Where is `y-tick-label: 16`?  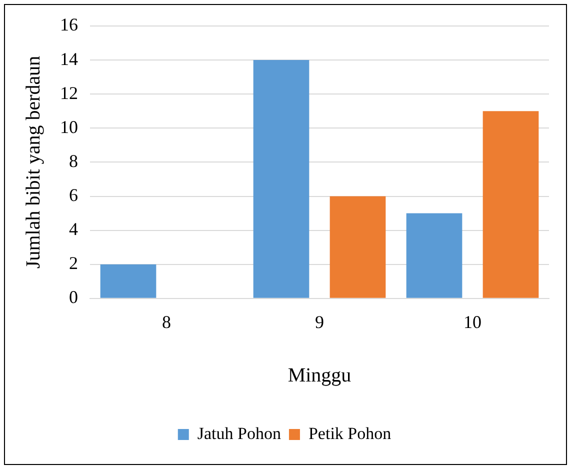
y-tick-label: 16 is located at coordinates (69, 24).